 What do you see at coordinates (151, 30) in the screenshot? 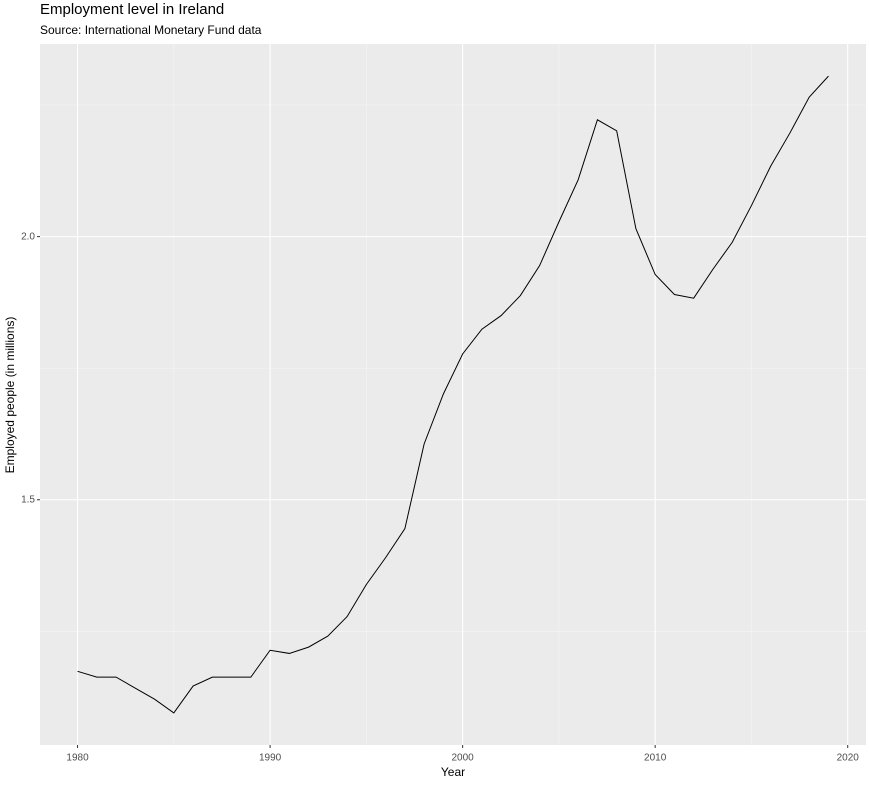
I see `chart-subtitle: Source: International Monetary Fund data` at bounding box center [151, 30].